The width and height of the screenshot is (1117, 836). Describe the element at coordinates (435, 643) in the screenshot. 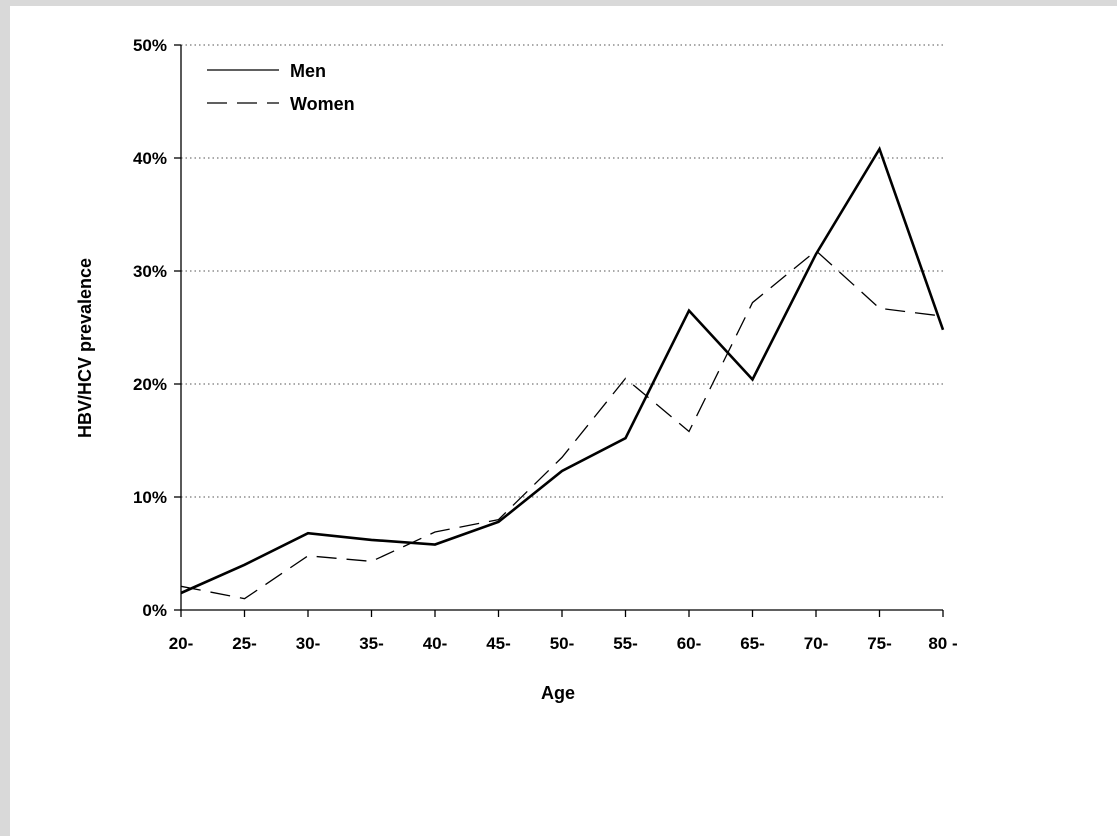

I see `x-tick-label: 40-` at that location.